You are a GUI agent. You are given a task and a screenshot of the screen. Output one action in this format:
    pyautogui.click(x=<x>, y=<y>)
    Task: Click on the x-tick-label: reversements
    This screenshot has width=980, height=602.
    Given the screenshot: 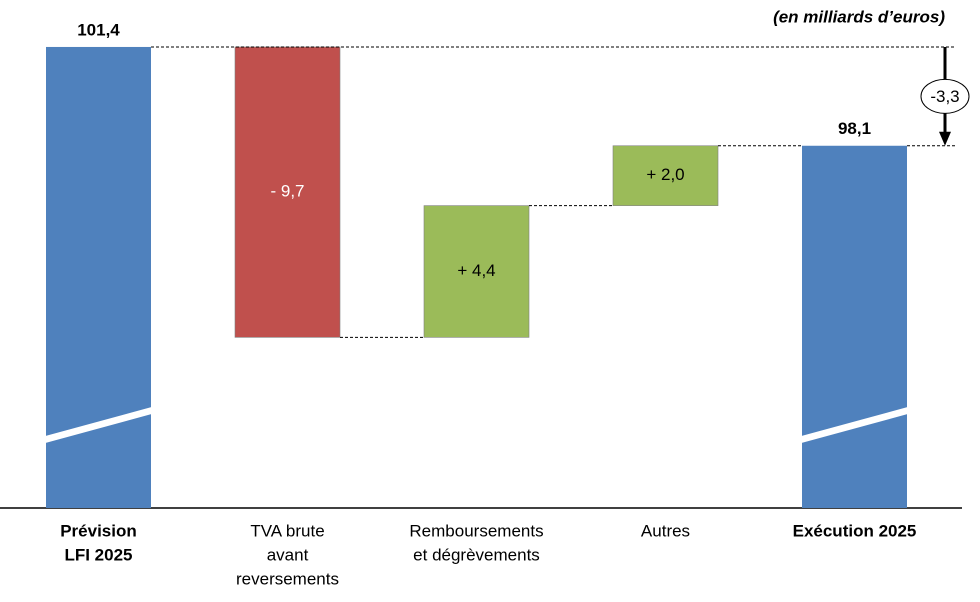 What is the action you would take?
    pyautogui.click(x=287, y=578)
    